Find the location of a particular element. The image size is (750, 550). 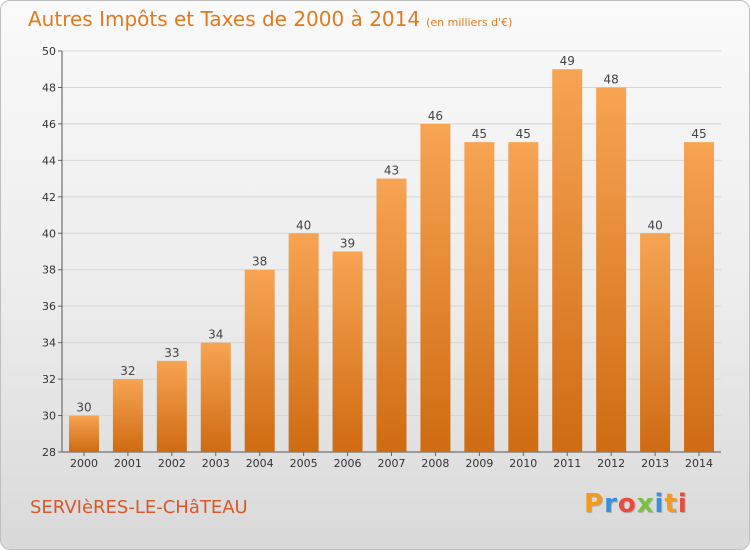

y-tick-label: 46 is located at coordinates (49, 124).